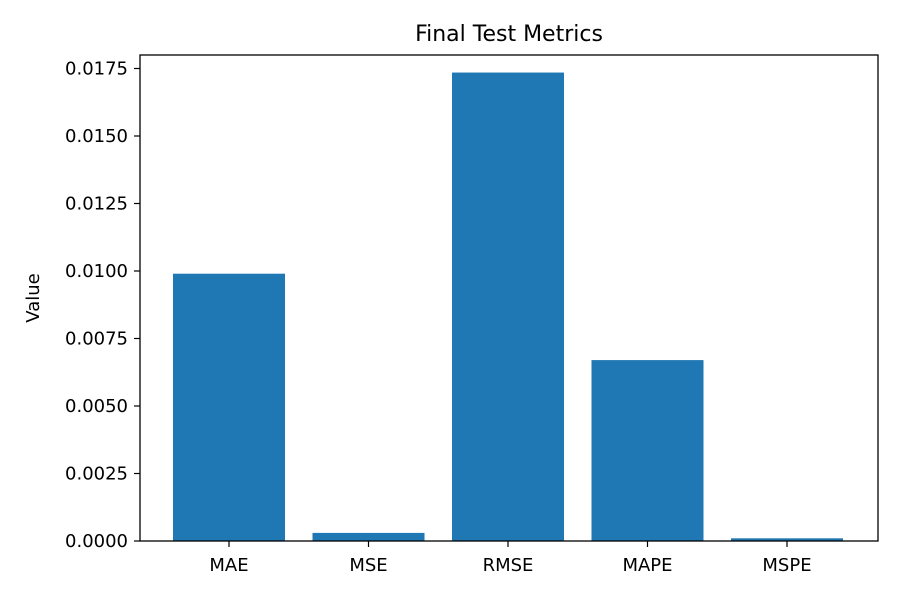 This screenshot has width=900, height=600. Describe the element at coordinates (96, 271) in the screenshot. I see `y-tick-label: 0.0100` at that location.